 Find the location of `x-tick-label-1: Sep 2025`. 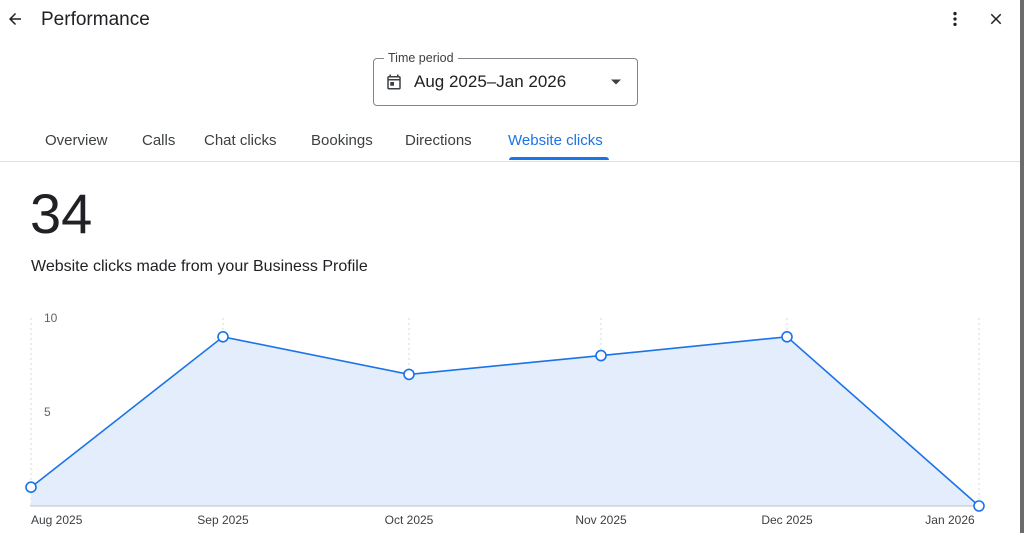

x-tick-label-1: Sep 2025 is located at coordinates (223, 520).